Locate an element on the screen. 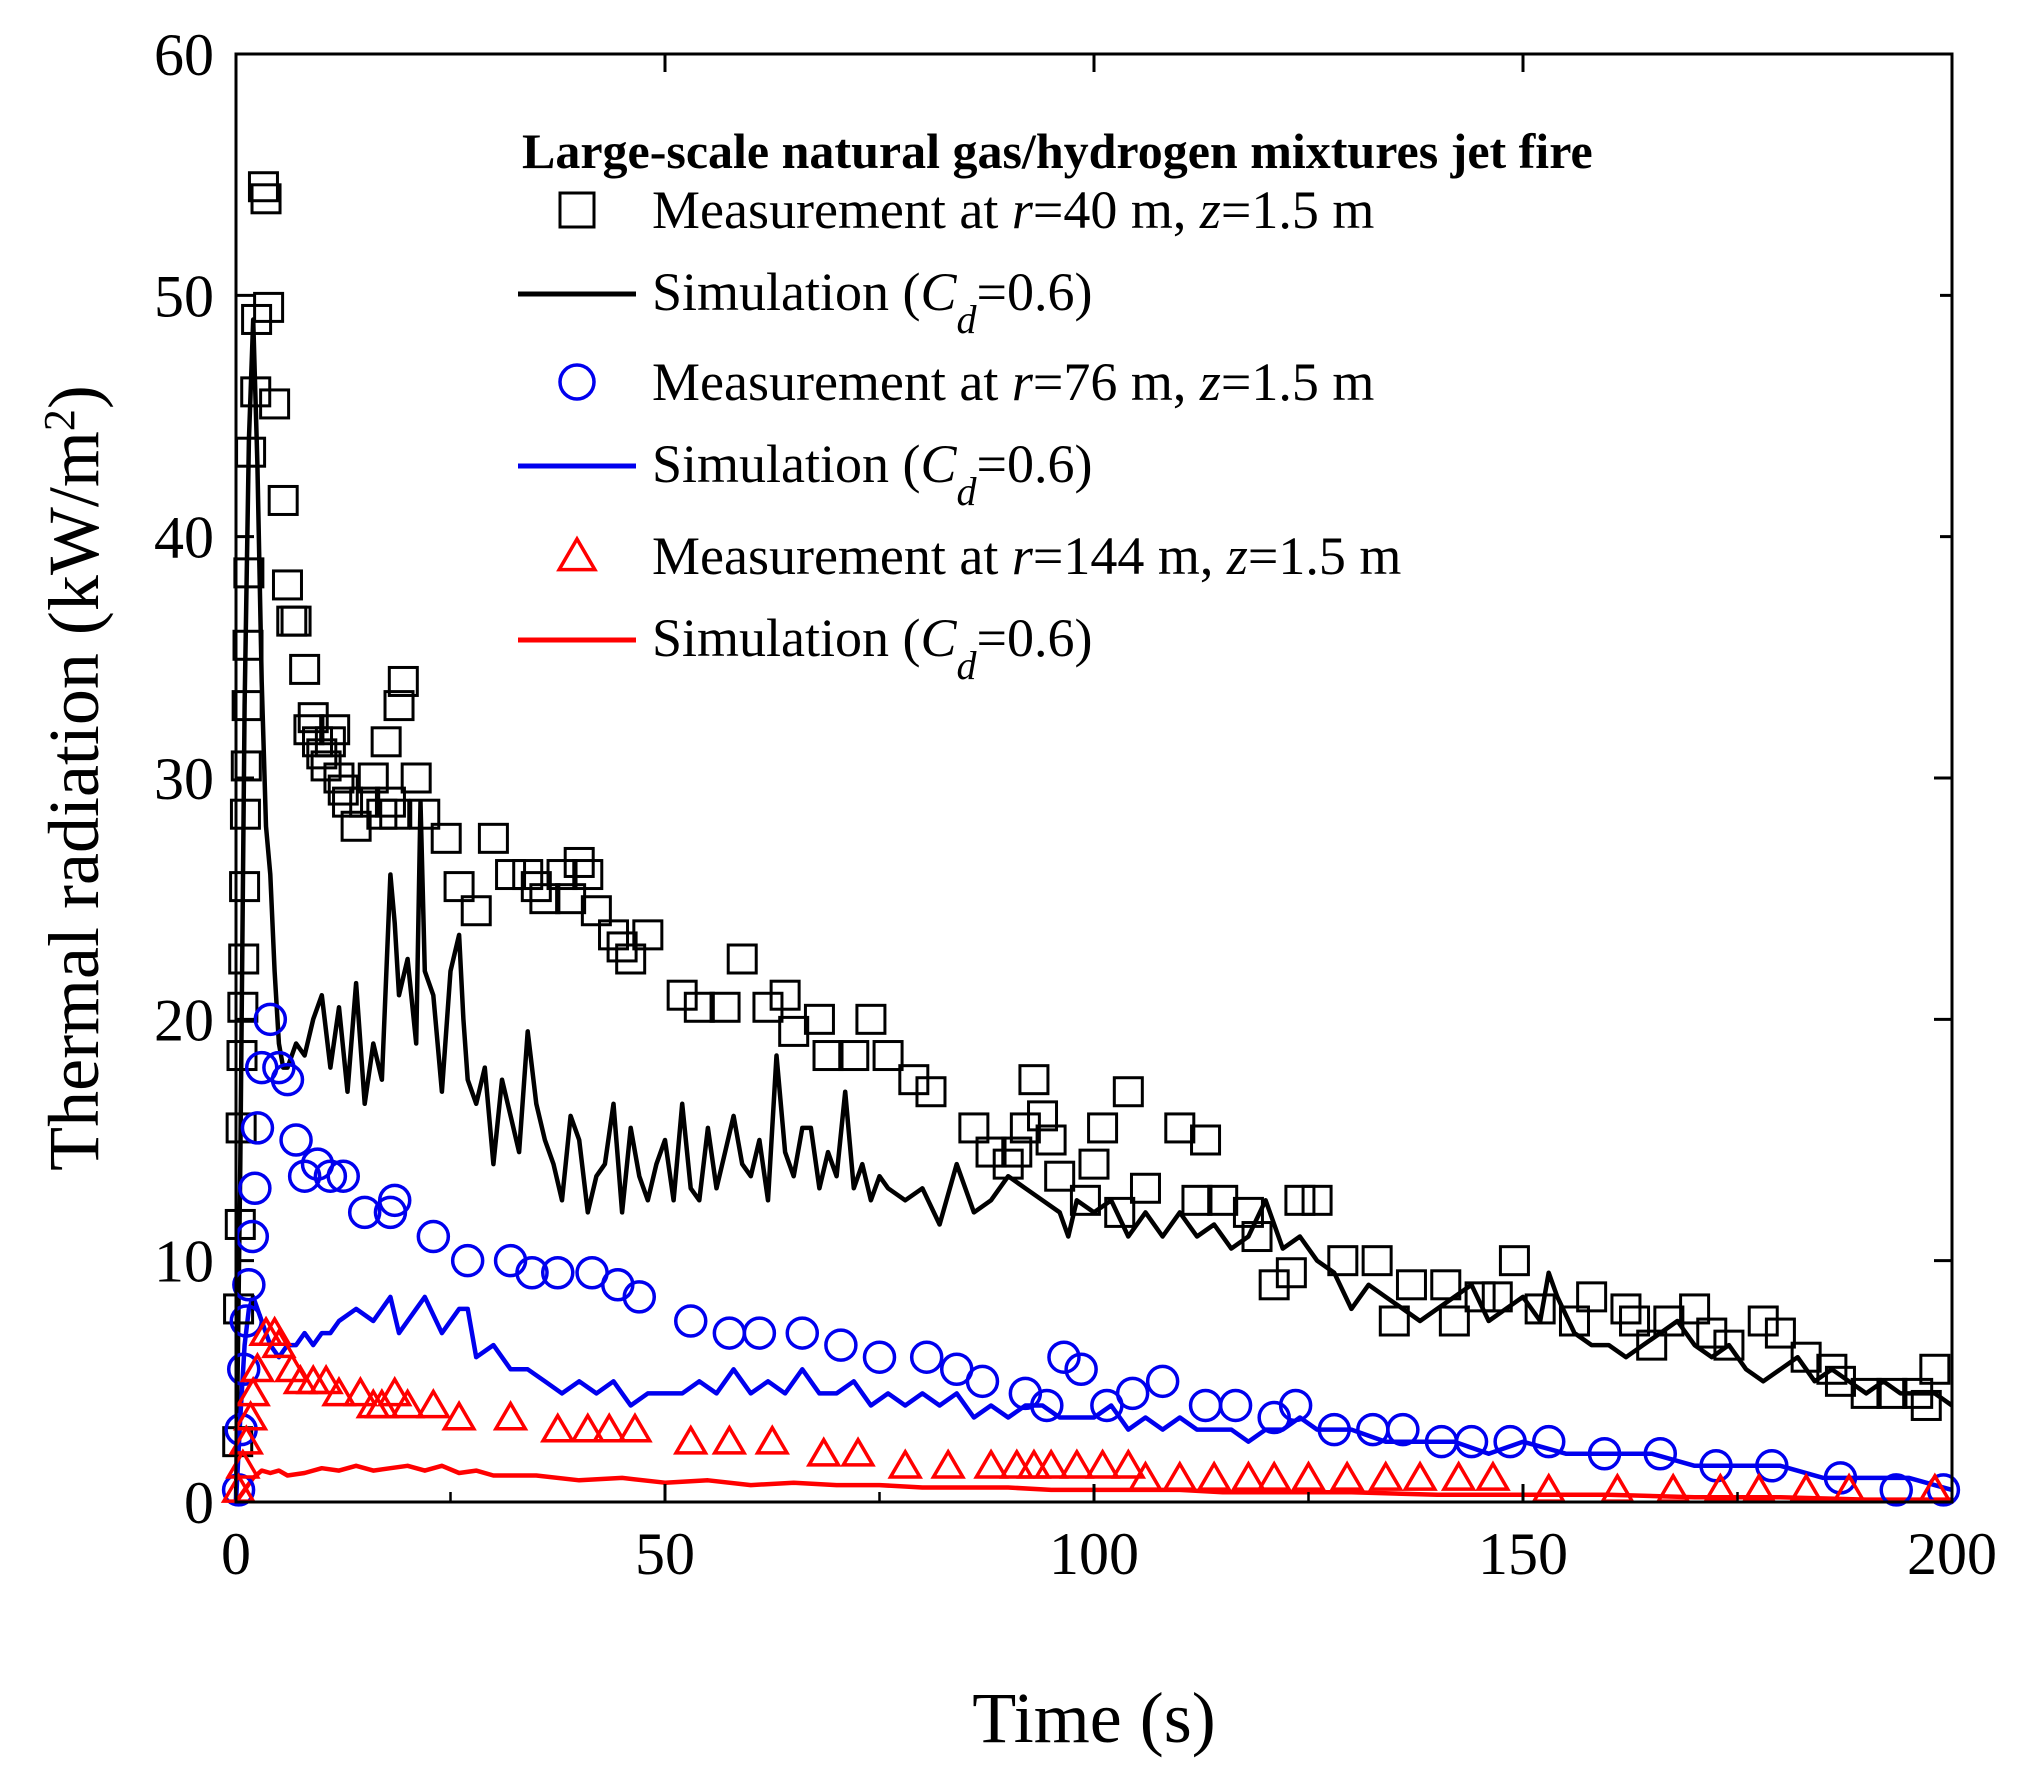  y-tick-label: 40 is located at coordinates (184, 538).